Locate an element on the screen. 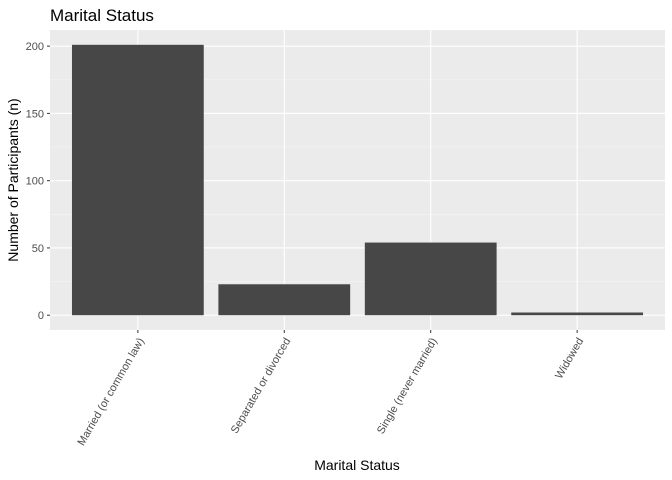 The image size is (672, 480). x-tick-label: Widowed is located at coordinates (569, 358).